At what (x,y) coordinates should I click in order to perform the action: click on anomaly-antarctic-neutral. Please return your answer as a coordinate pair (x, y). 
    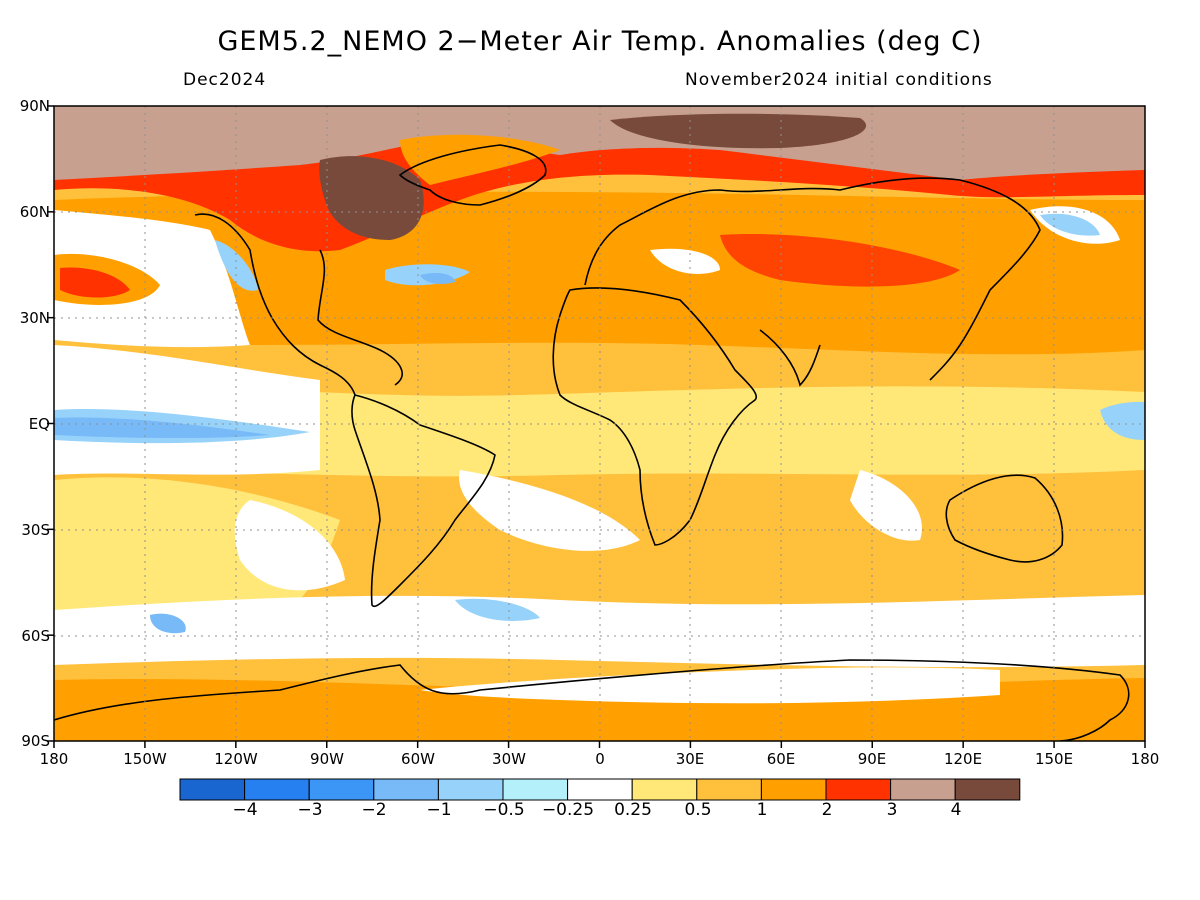
    Looking at the image, I should click on (710, 685).